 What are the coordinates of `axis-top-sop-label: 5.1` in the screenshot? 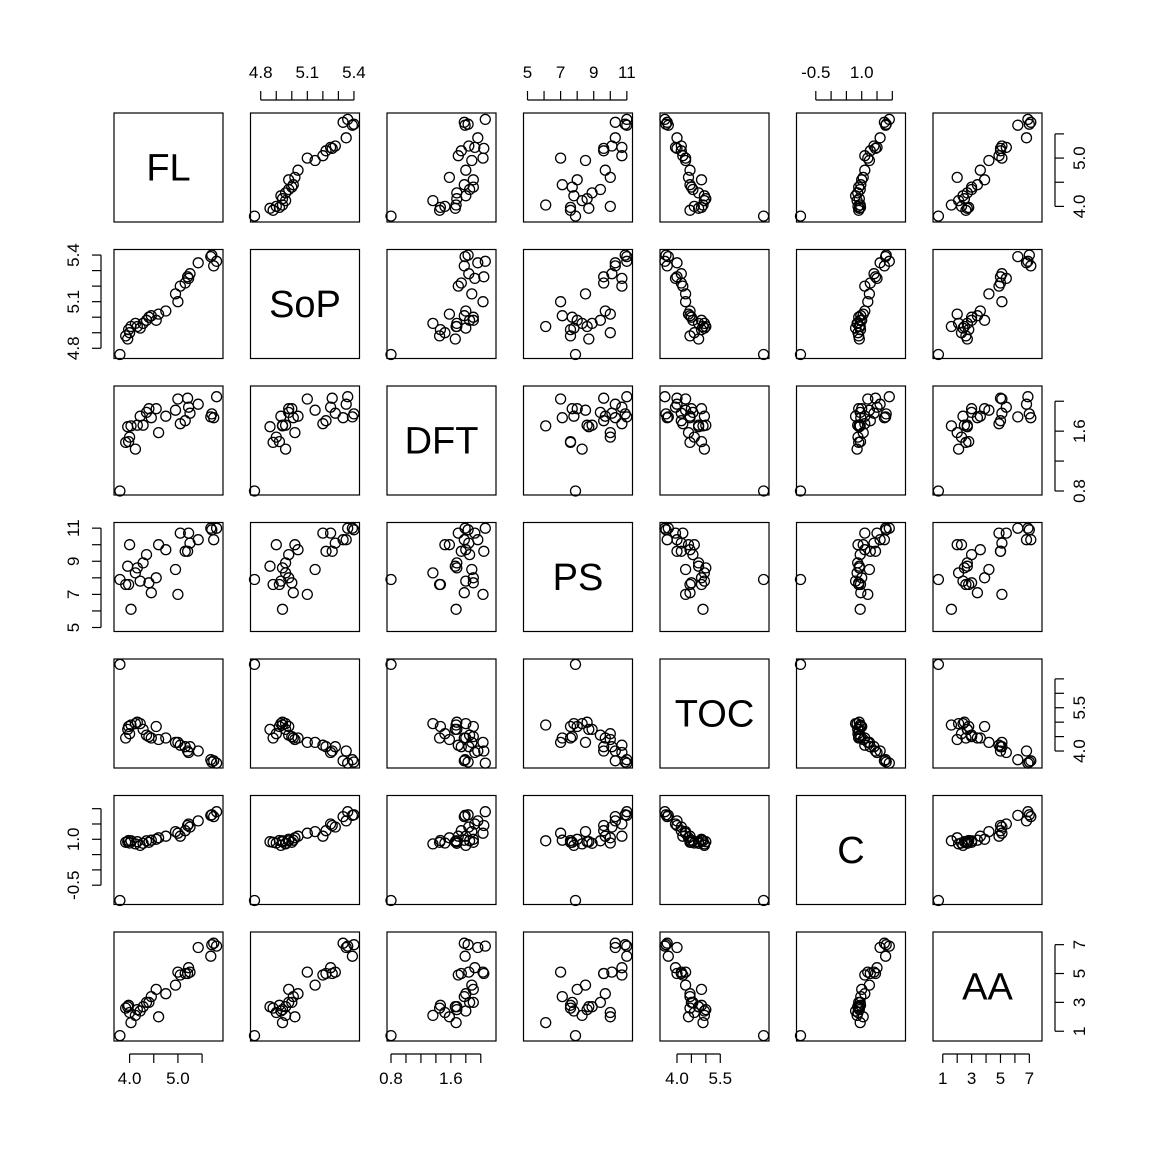 It's located at (308, 72).